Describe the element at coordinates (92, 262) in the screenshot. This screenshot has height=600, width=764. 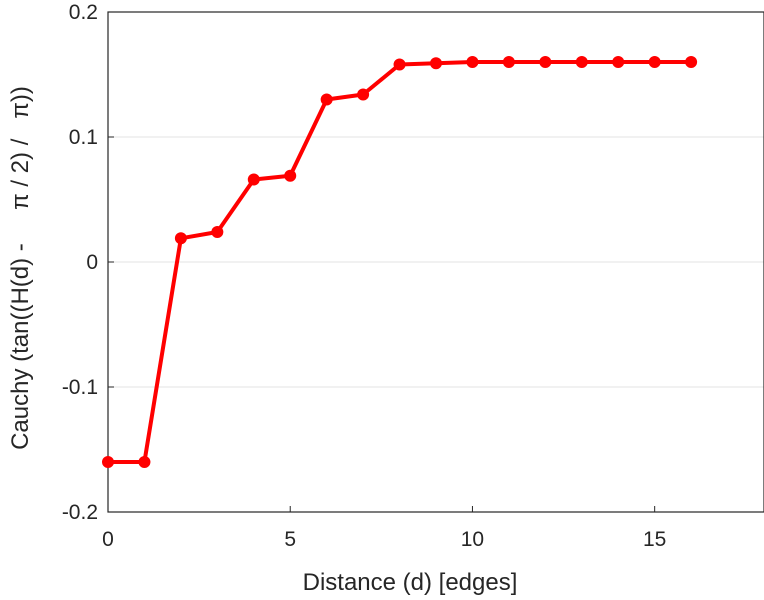
I see `y-tick-label: 0` at that location.